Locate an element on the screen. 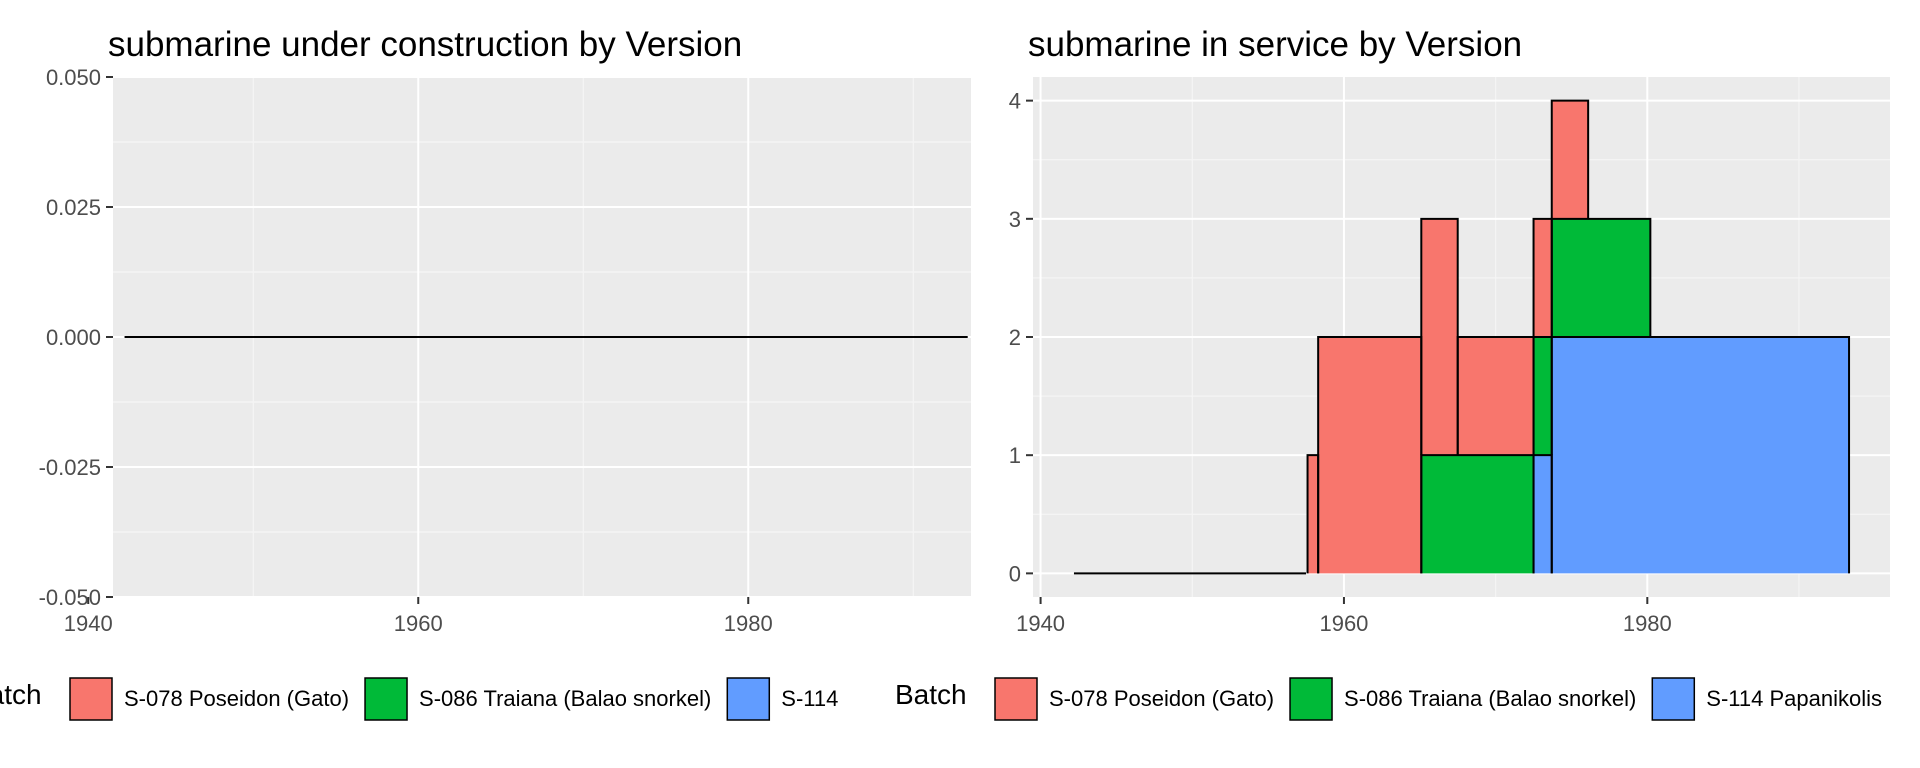  y-tick-label: 2 is located at coordinates (1015, 337).